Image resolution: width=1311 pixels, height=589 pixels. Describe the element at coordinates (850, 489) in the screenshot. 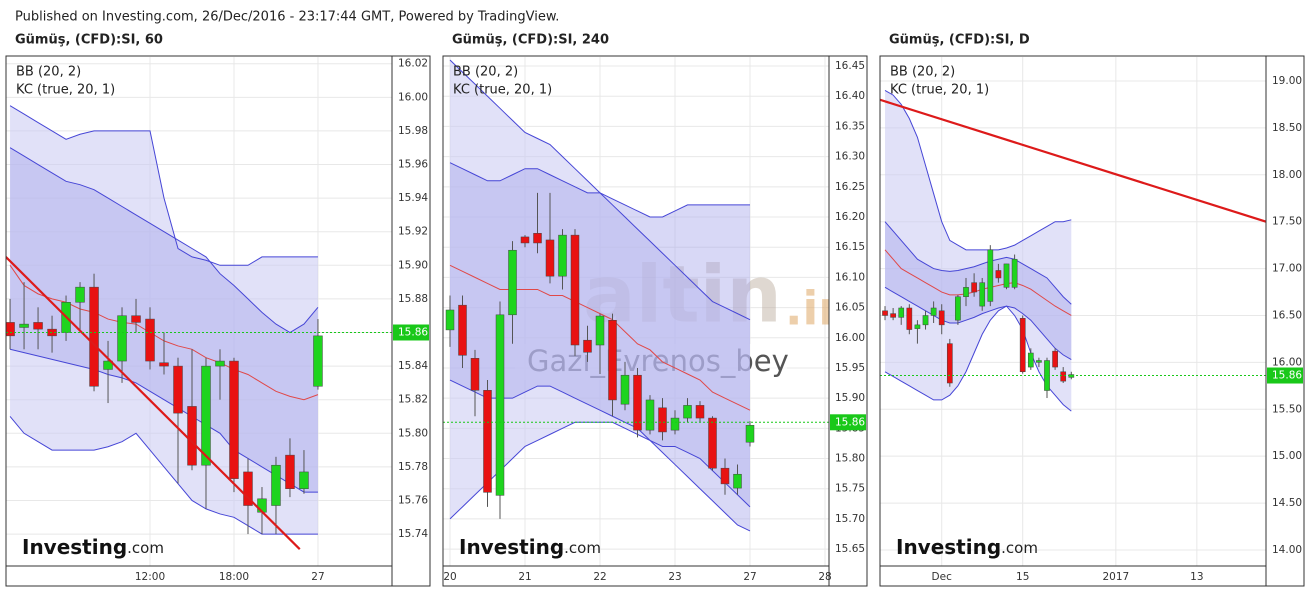

I see `y-tick-label: 15.75` at that location.